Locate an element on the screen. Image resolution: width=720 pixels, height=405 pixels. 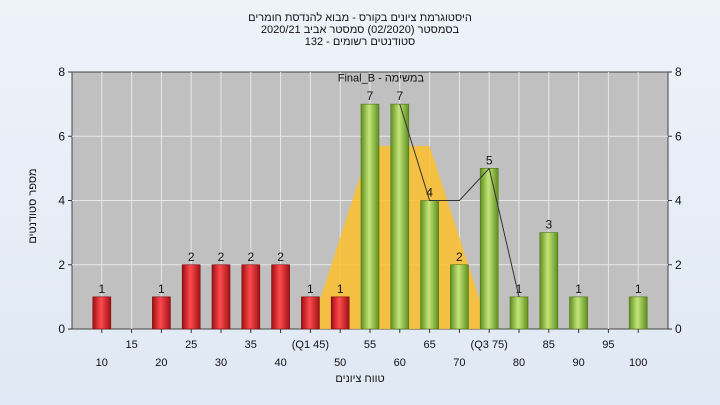
y-tick-label-right: 4 is located at coordinates (678, 201).